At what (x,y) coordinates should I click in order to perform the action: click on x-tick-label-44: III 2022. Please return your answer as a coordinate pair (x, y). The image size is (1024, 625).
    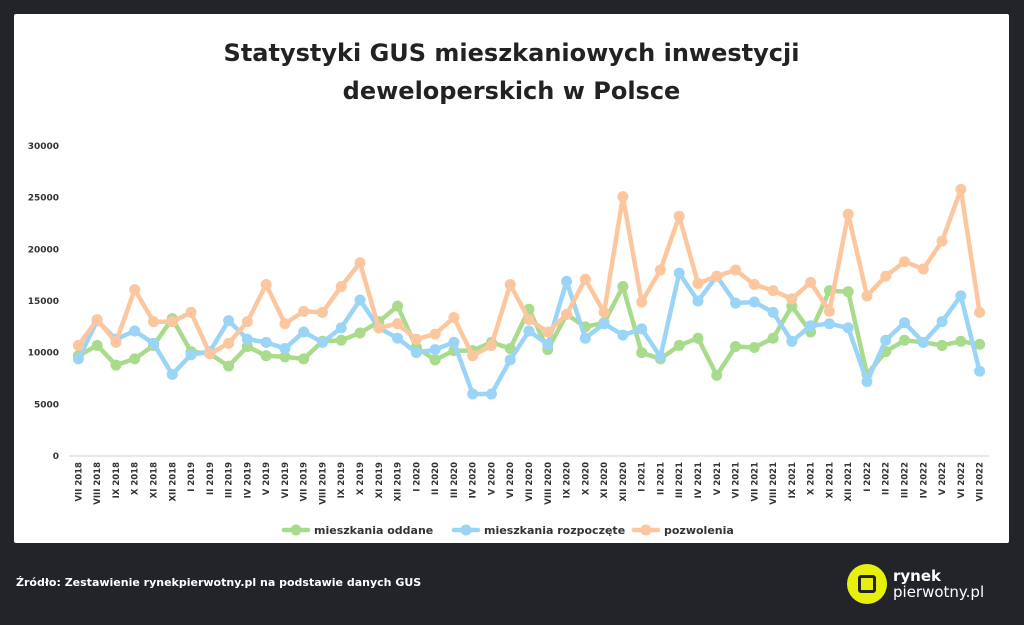
    Looking at the image, I should click on (906, 480).